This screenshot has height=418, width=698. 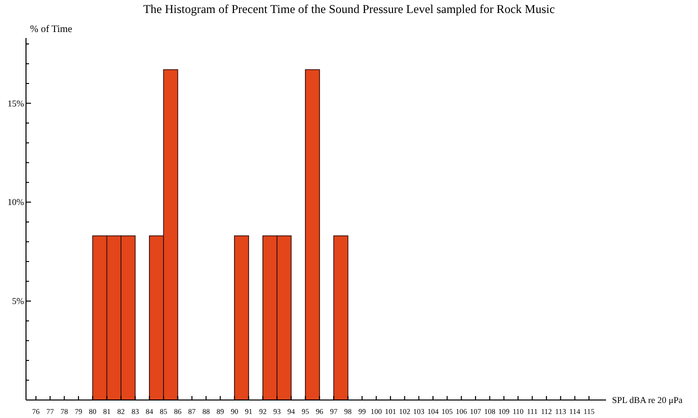 What do you see at coordinates (647, 400) in the screenshot?
I see `x-axis-title: SPL dBA re 20 μPa` at bounding box center [647, 400].